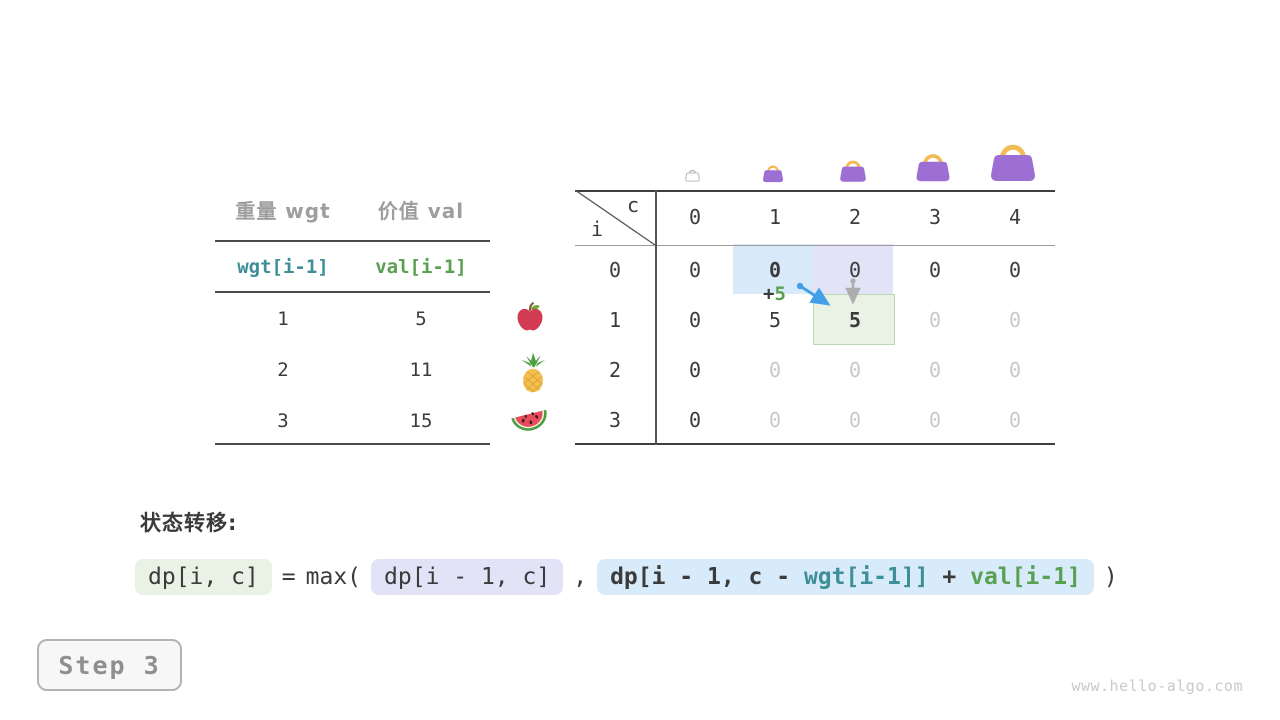 This screenshot has width=1280, height=720. I want to click on dp-cell-3-4: 0, so click(1015, 420).